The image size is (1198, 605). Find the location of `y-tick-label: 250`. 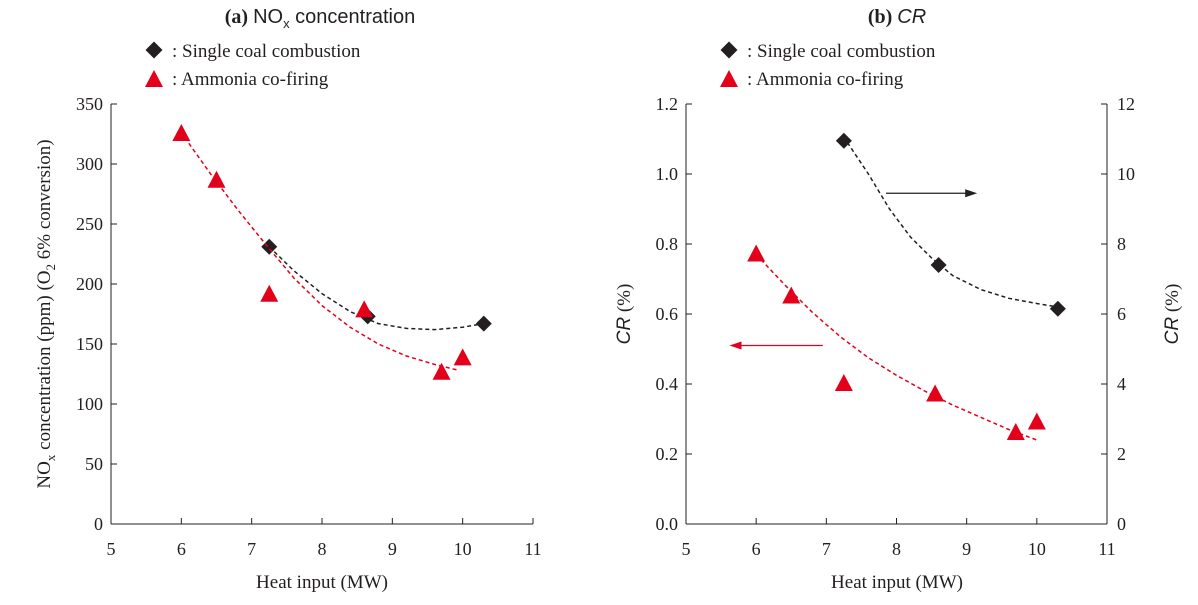

y-tick-label: 250 is located at coordinates (89, 224).